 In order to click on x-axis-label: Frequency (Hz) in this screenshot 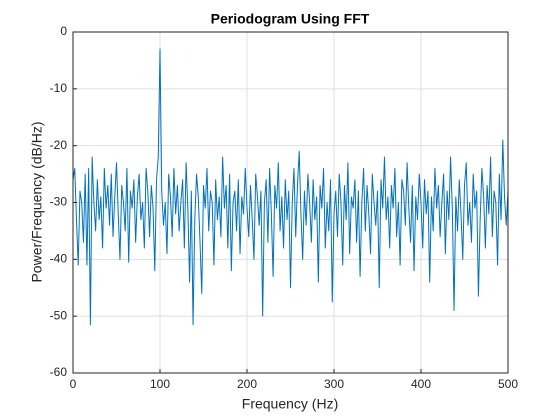, I will do `click(290, 404)`.